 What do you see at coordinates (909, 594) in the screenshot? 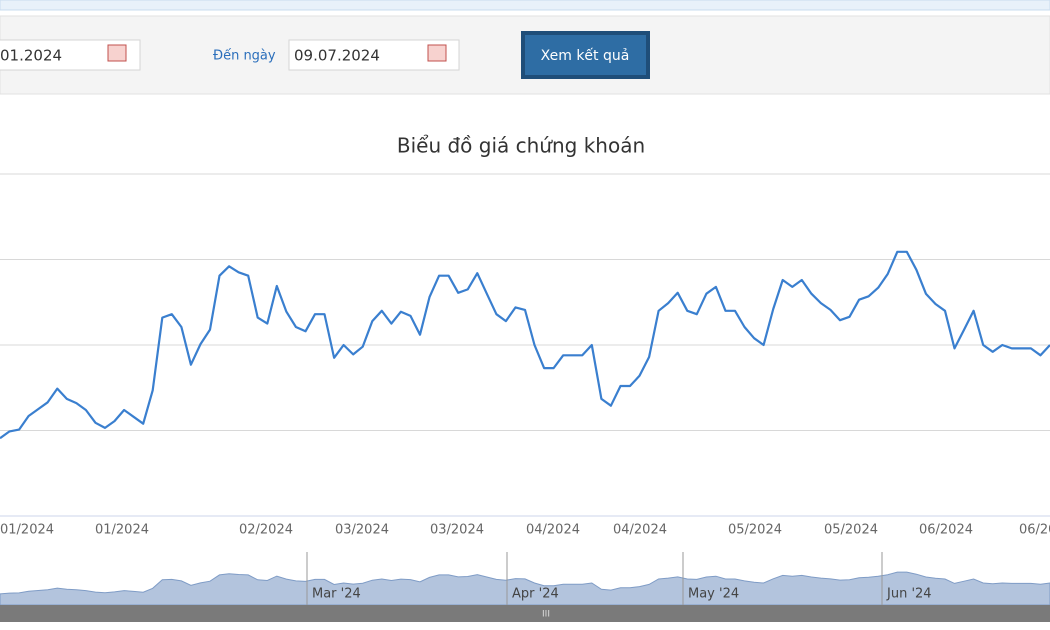
I see `navigator-label: Jun '24` at bounding box center [909, 594].